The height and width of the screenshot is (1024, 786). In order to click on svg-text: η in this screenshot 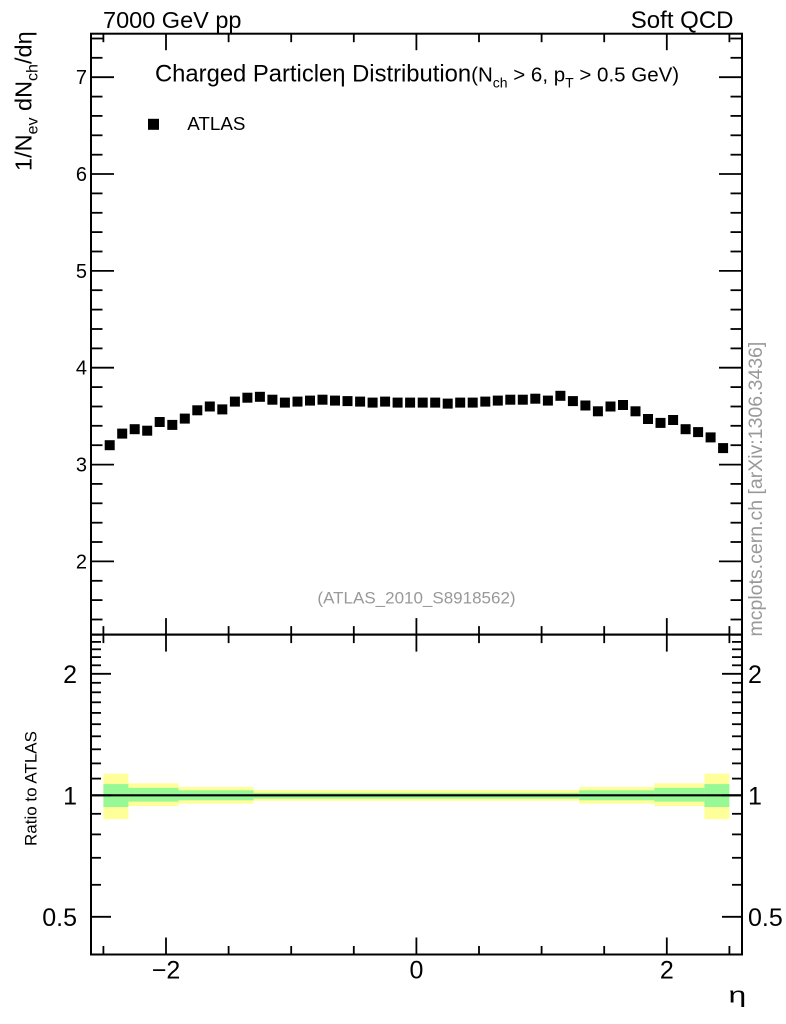, I will do `click(738, 994)`.